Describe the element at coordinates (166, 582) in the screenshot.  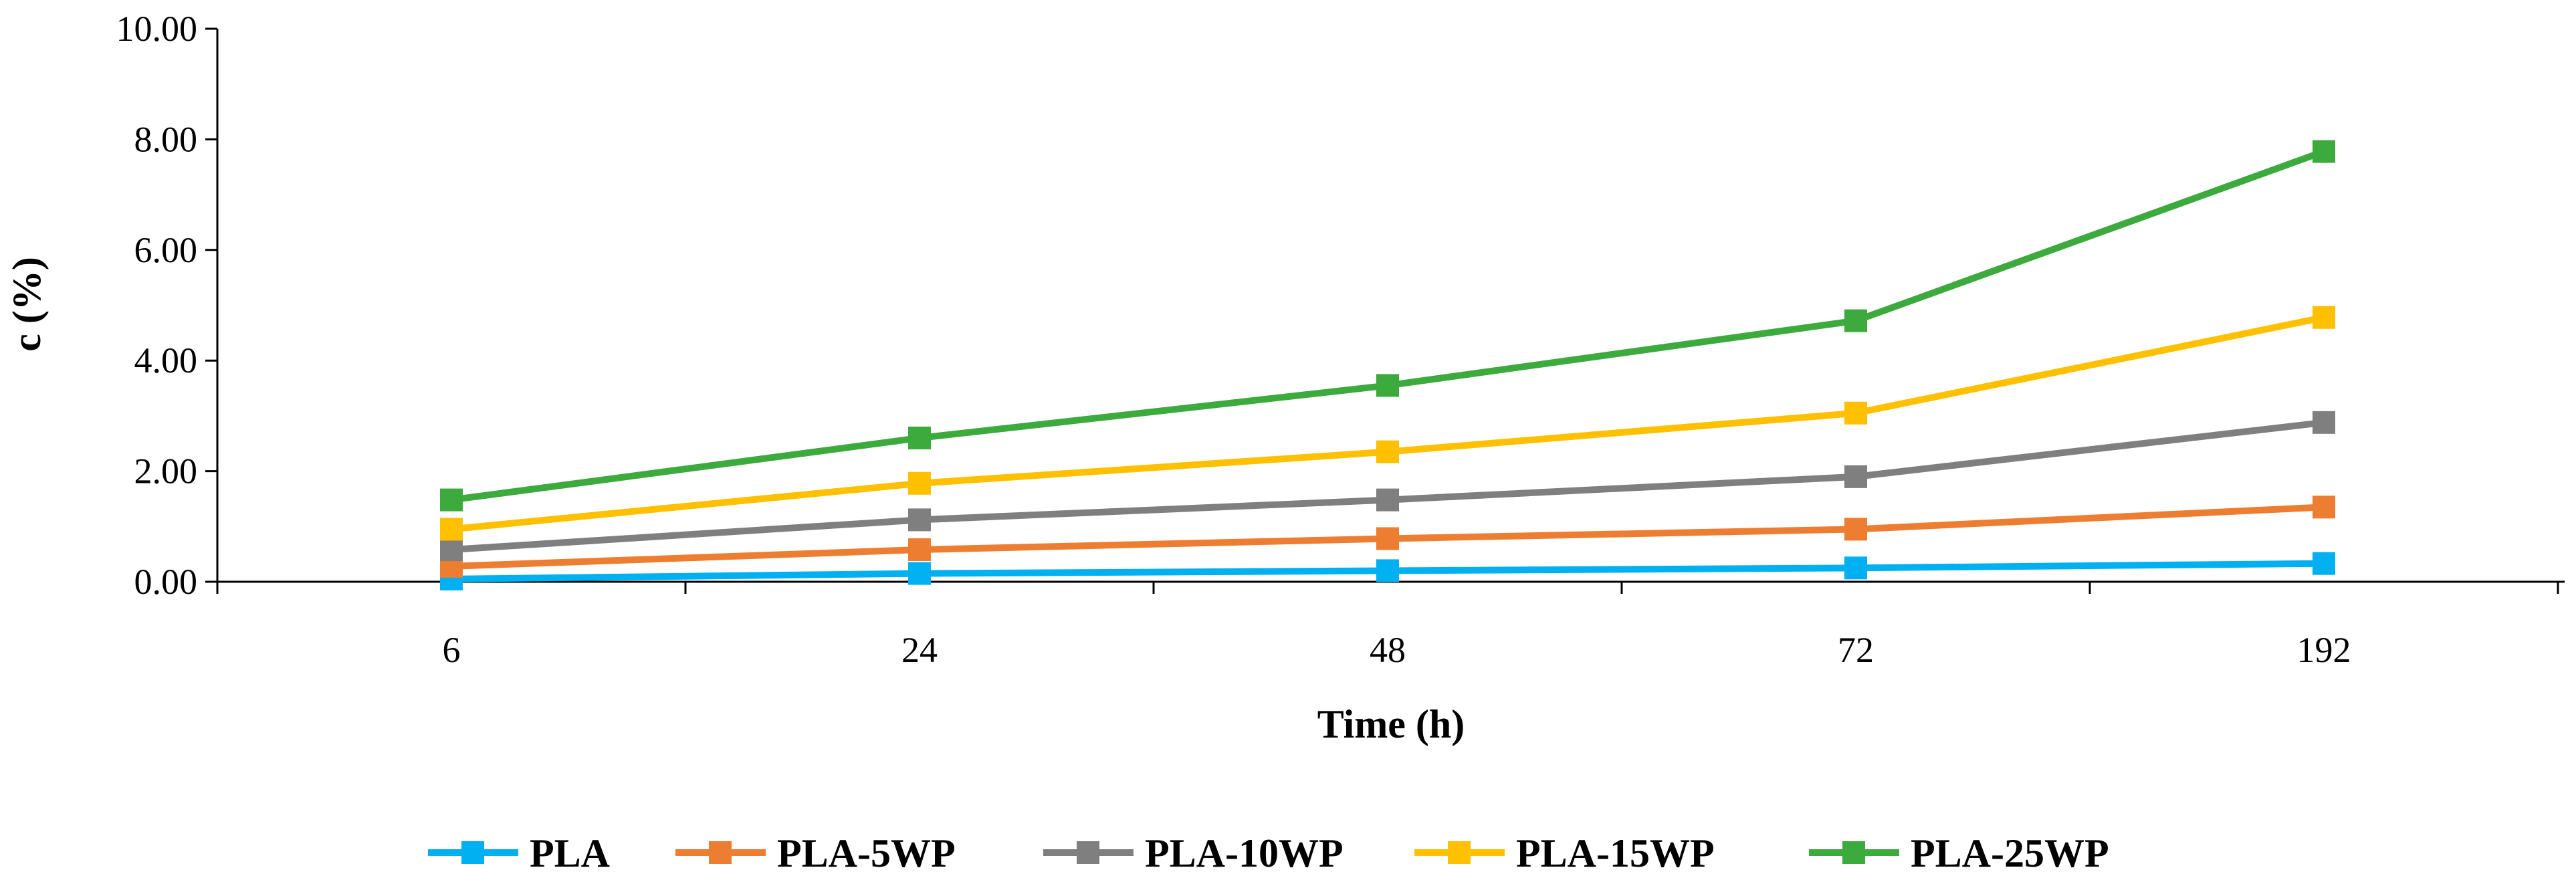
I see `y-tick-label: 0.00` at that location.